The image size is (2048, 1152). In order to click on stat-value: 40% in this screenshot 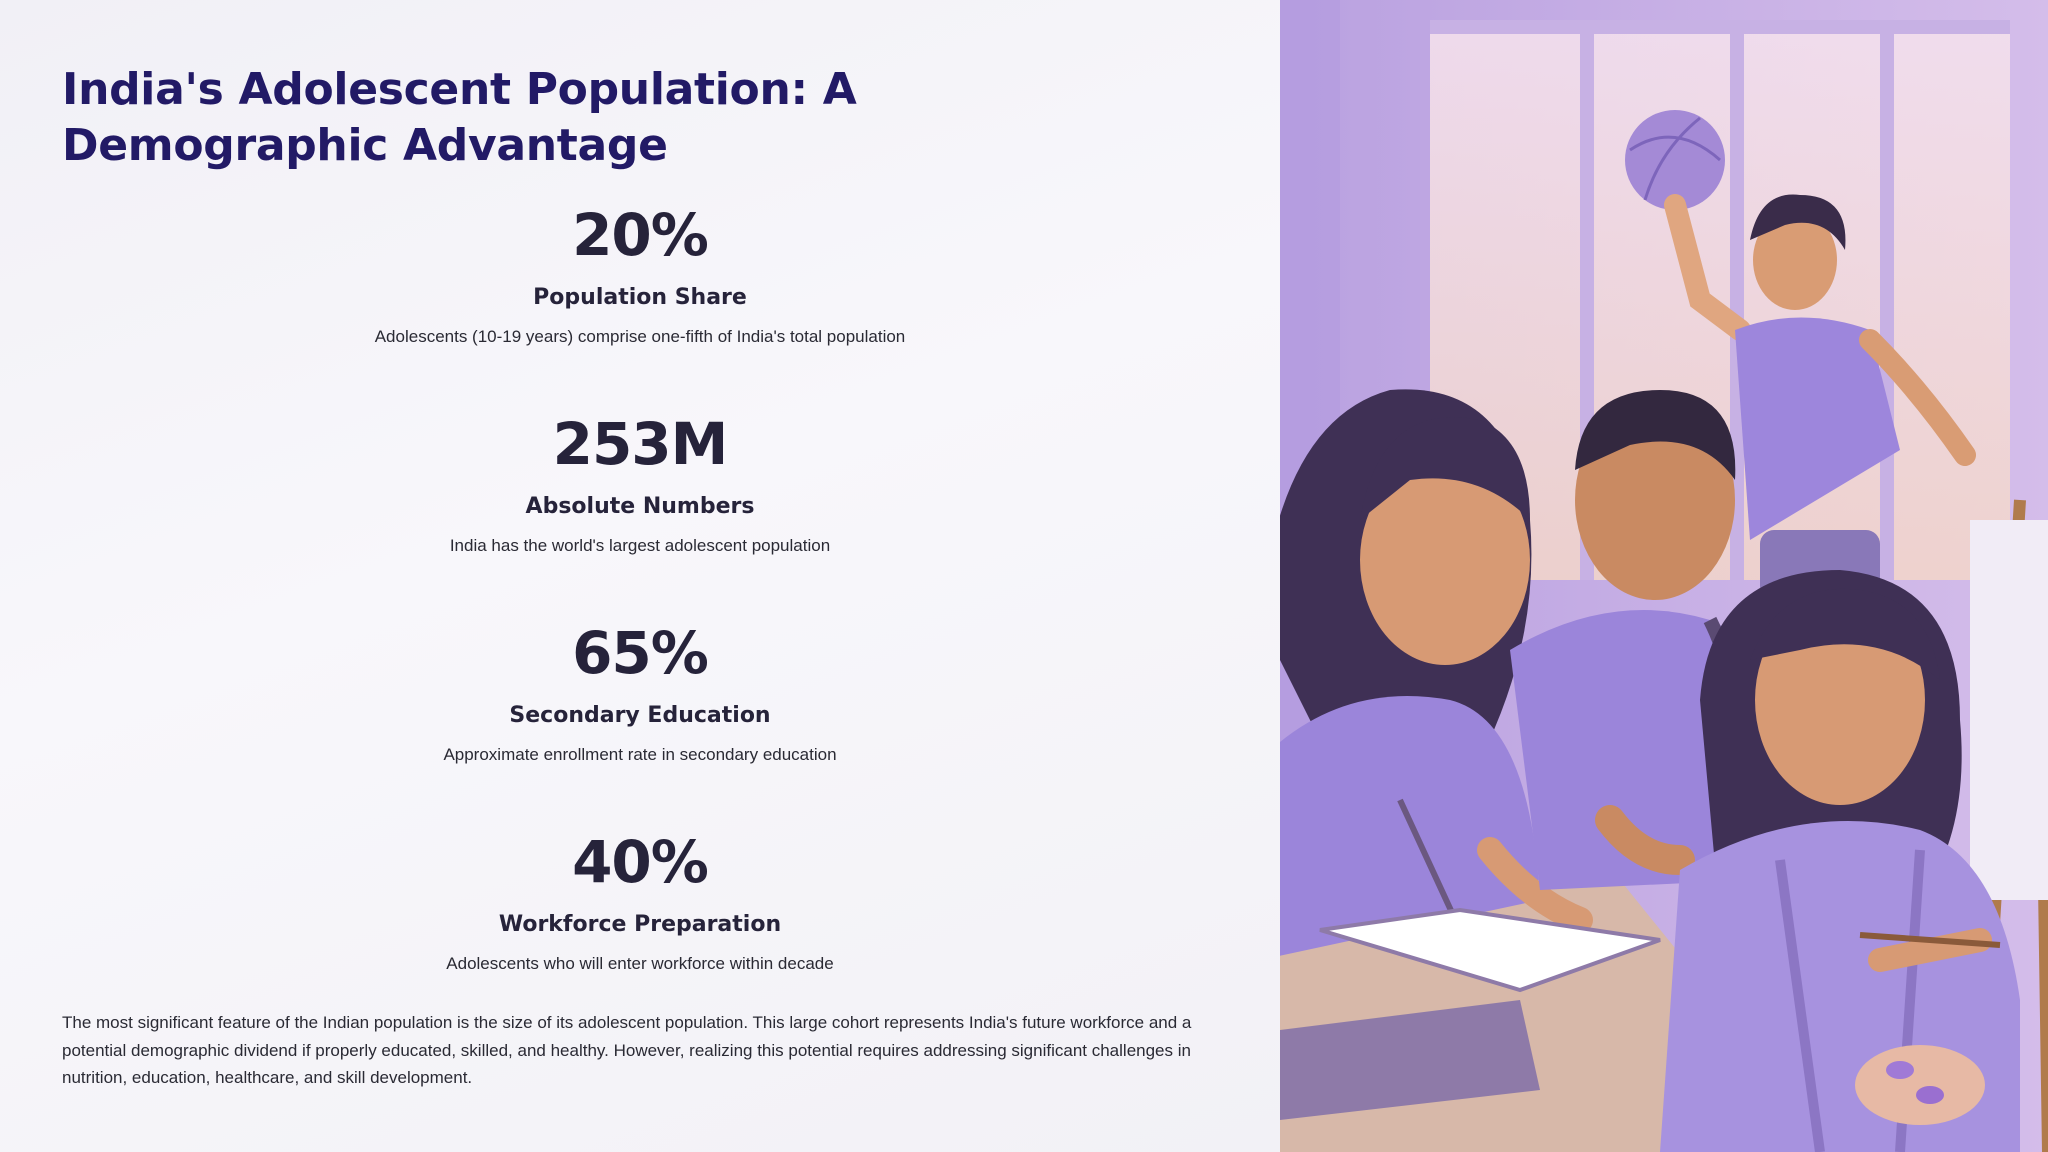, I will do `click(640, 862)`.